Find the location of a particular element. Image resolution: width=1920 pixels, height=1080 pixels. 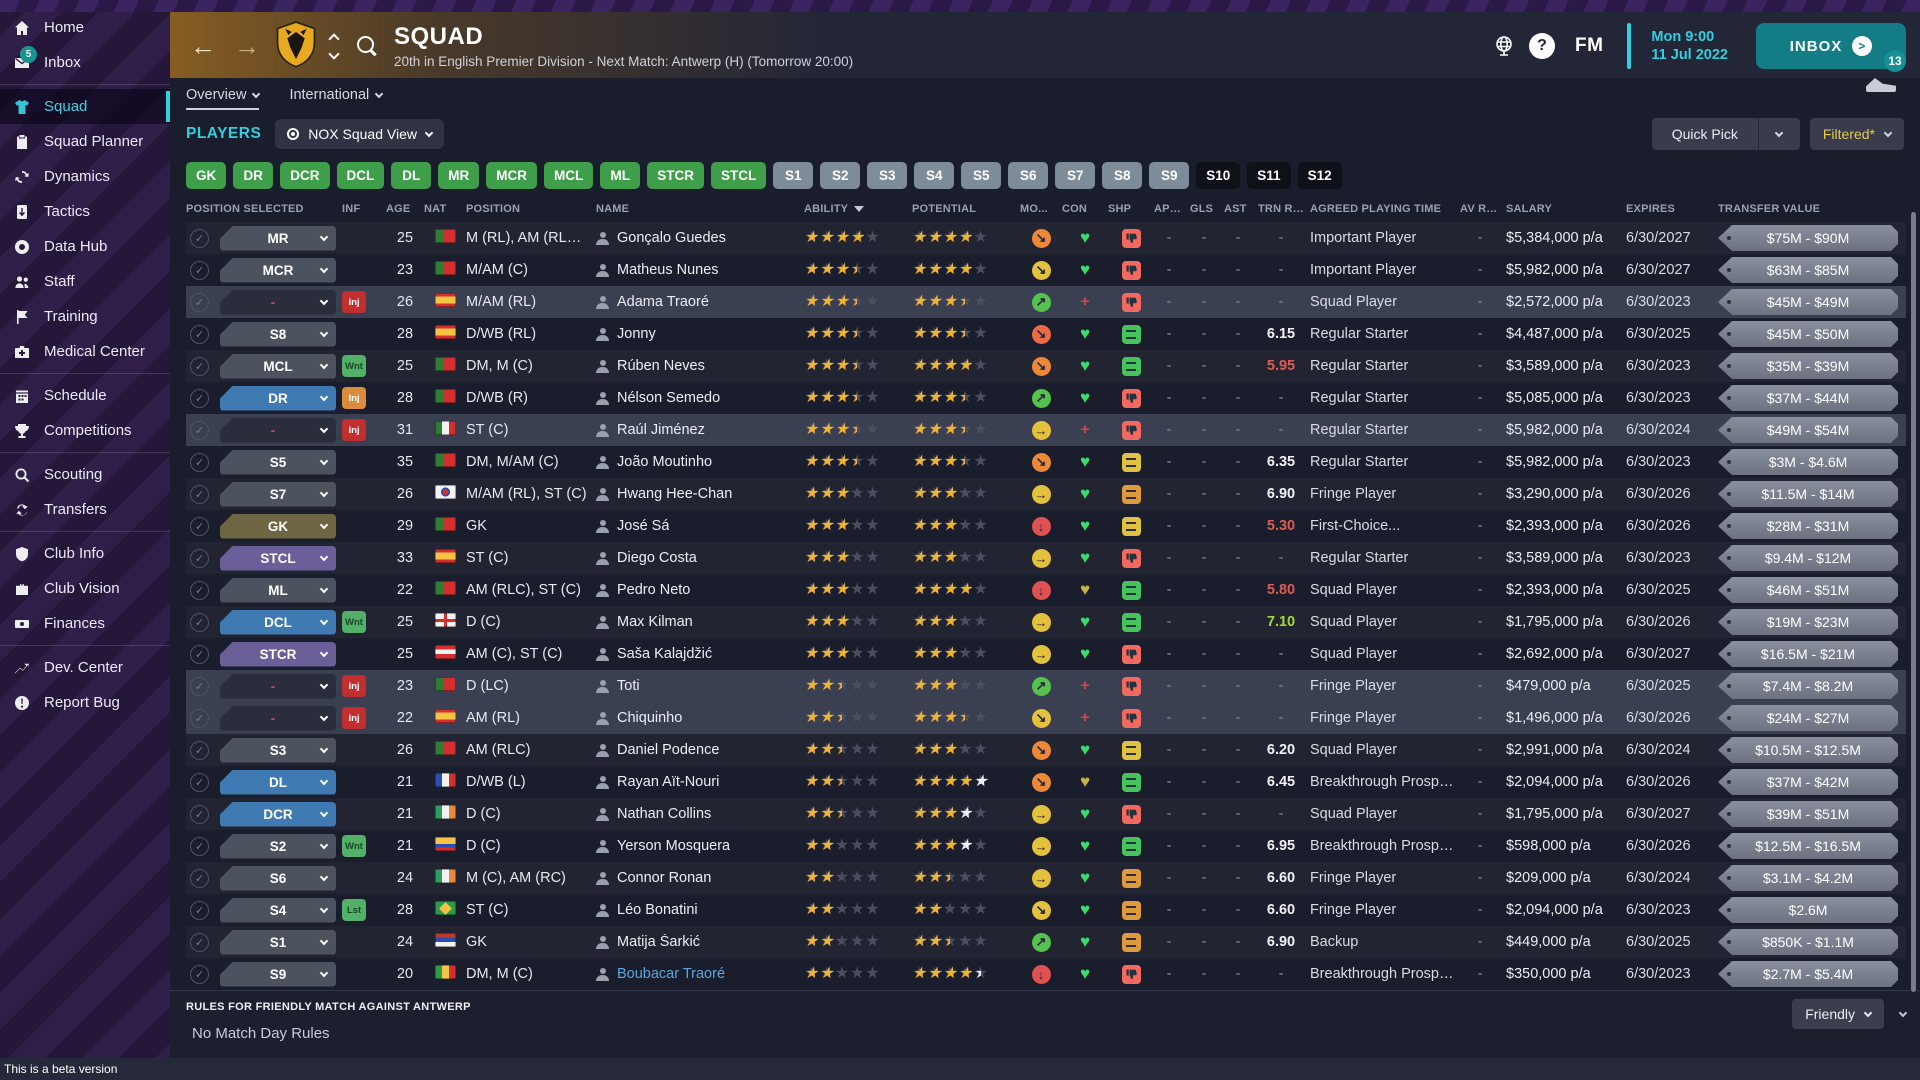

position-select-dropdown: S2 is located at coordinates (278, 846).